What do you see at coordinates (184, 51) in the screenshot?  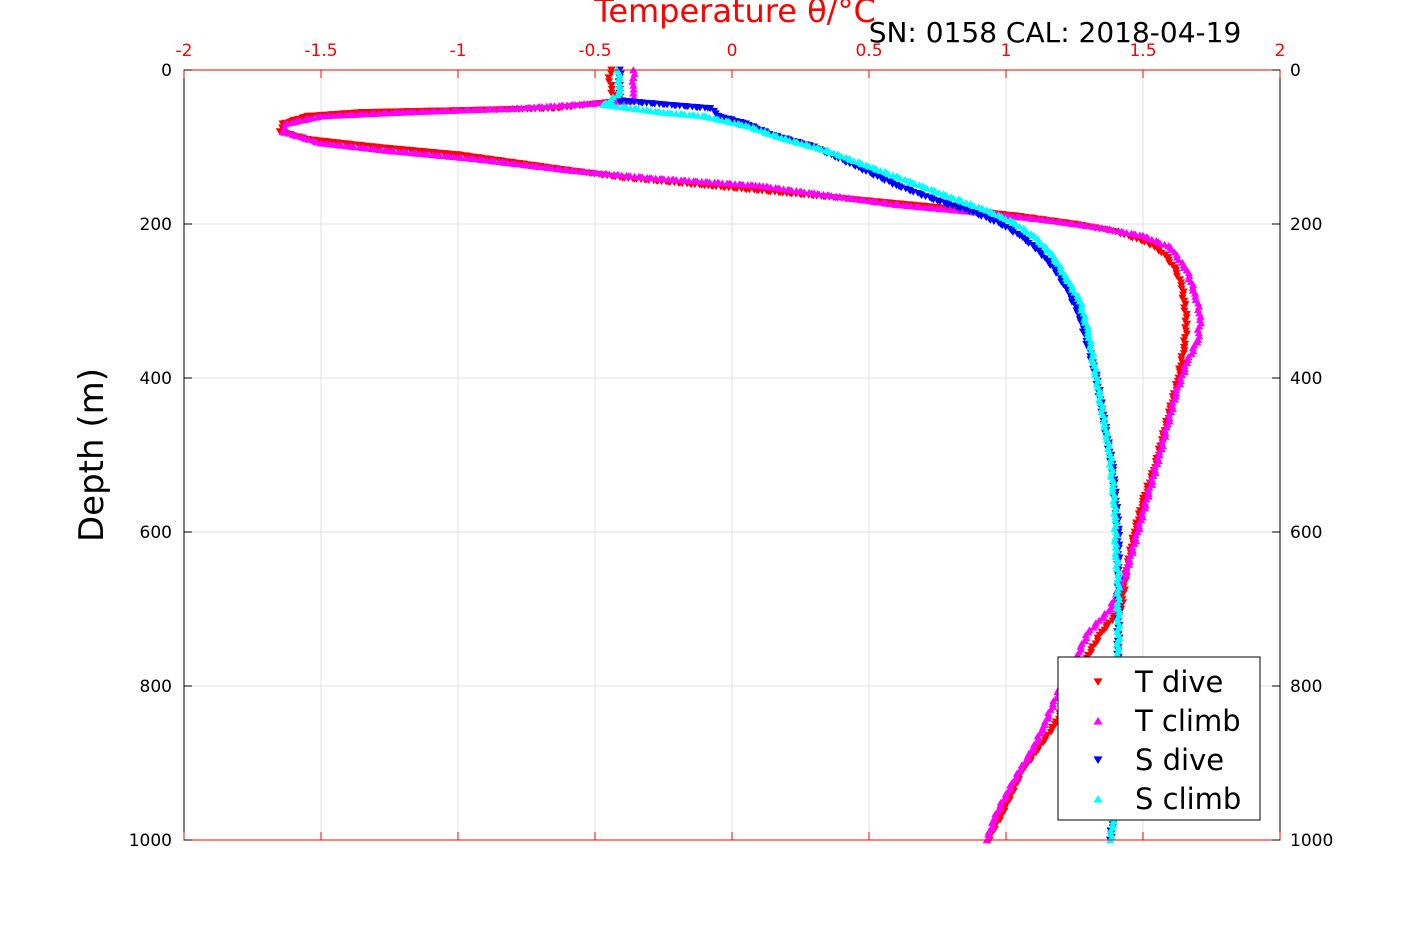 I see `x-tick-label: -2` at bounding box center [184, 51].